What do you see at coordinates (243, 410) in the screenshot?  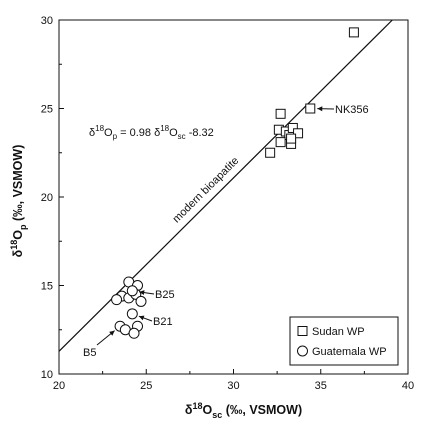 I see `x-axis-label: δ18Osc (‰, VSMOW)` at bounding box center [243, 410].